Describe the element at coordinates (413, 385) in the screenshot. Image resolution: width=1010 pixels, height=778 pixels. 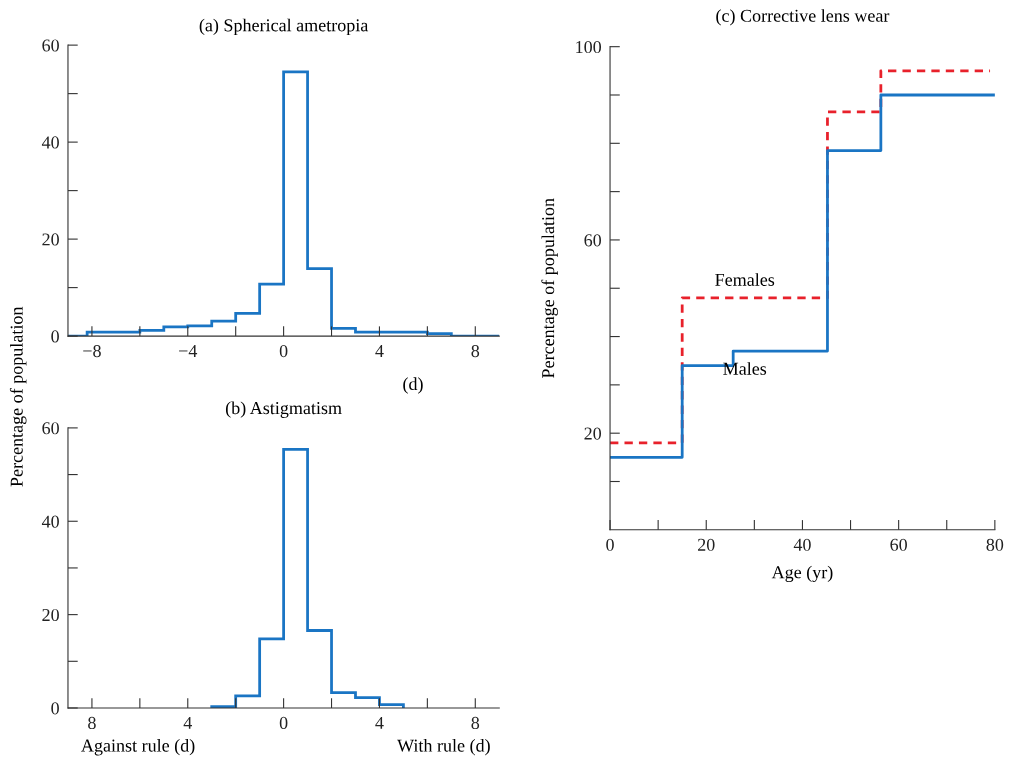
I see `text: (d)` at that location.